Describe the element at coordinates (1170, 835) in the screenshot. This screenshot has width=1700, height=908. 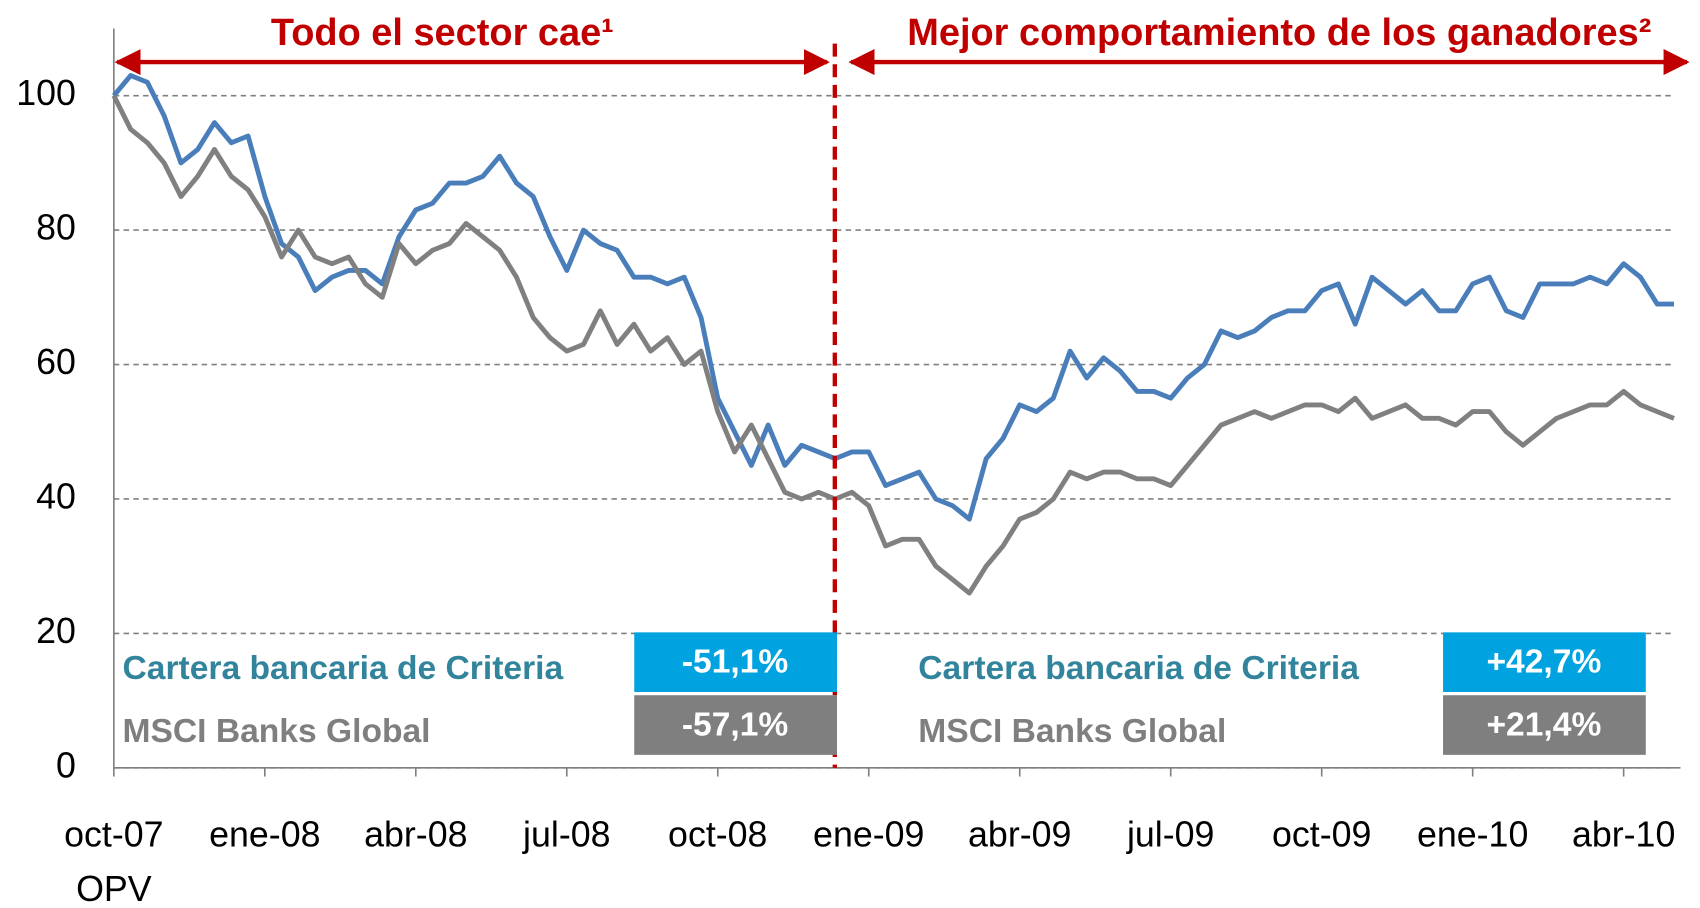
I see `x-tick-label: jul-09` at that location.